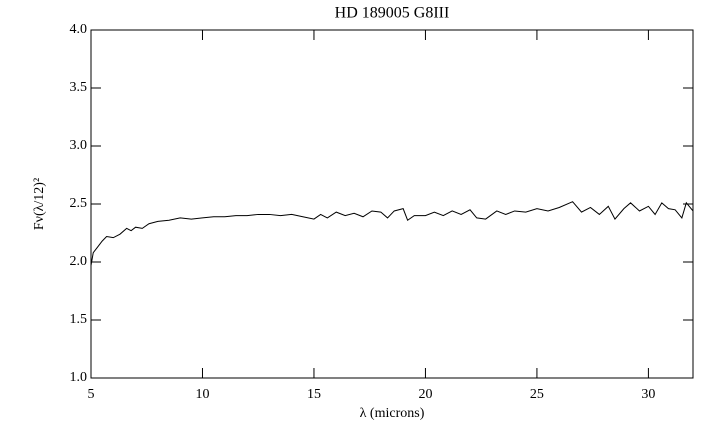 This screenshot has height=439, width=720. I want to click on x-tick-label: 5, so click(91, 394).